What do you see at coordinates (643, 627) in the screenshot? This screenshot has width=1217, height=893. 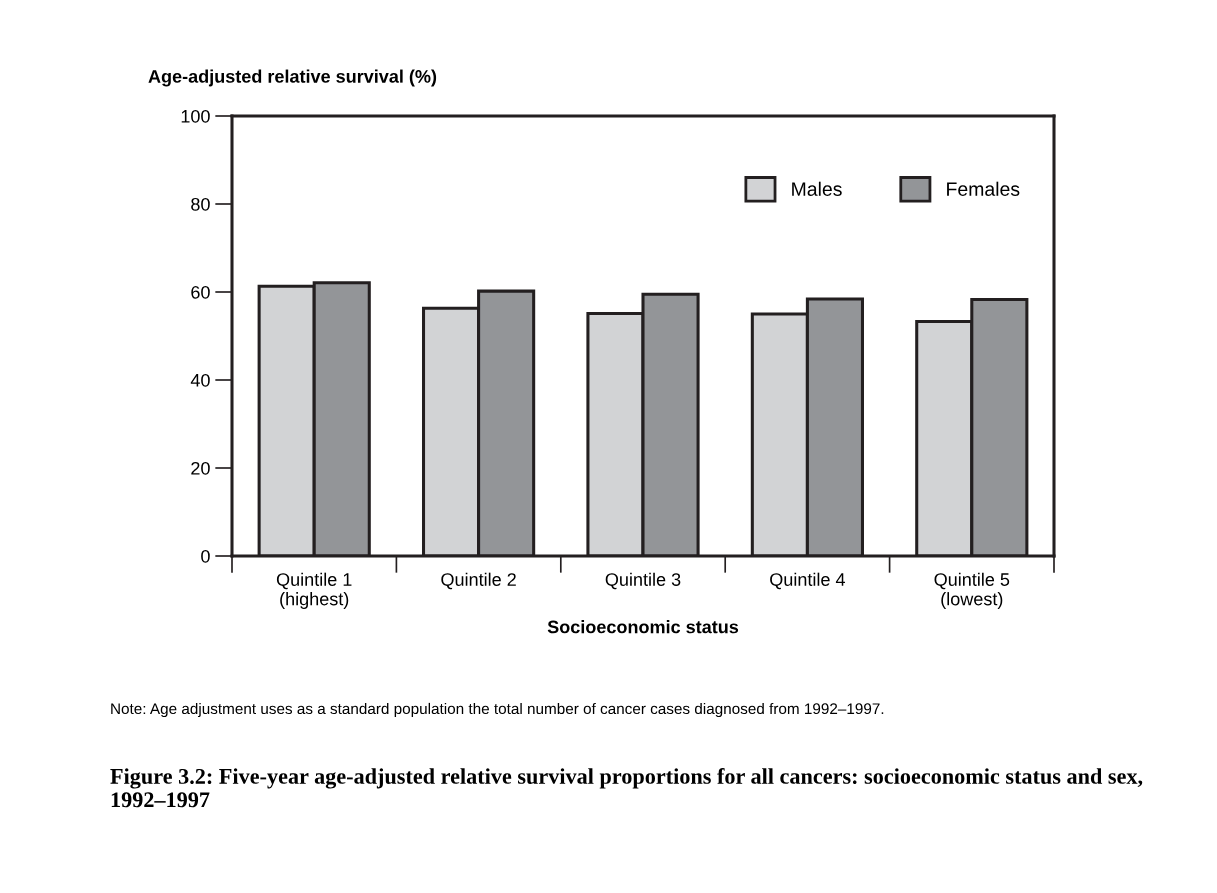 I see `x-axis-title: Socioeconomic status` at bounding box center [643, 627].